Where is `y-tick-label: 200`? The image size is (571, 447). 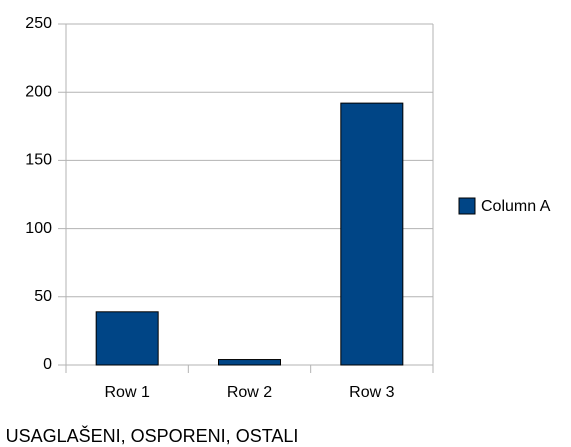 y-tick-label: 200 is located at coordinates (38, 91).